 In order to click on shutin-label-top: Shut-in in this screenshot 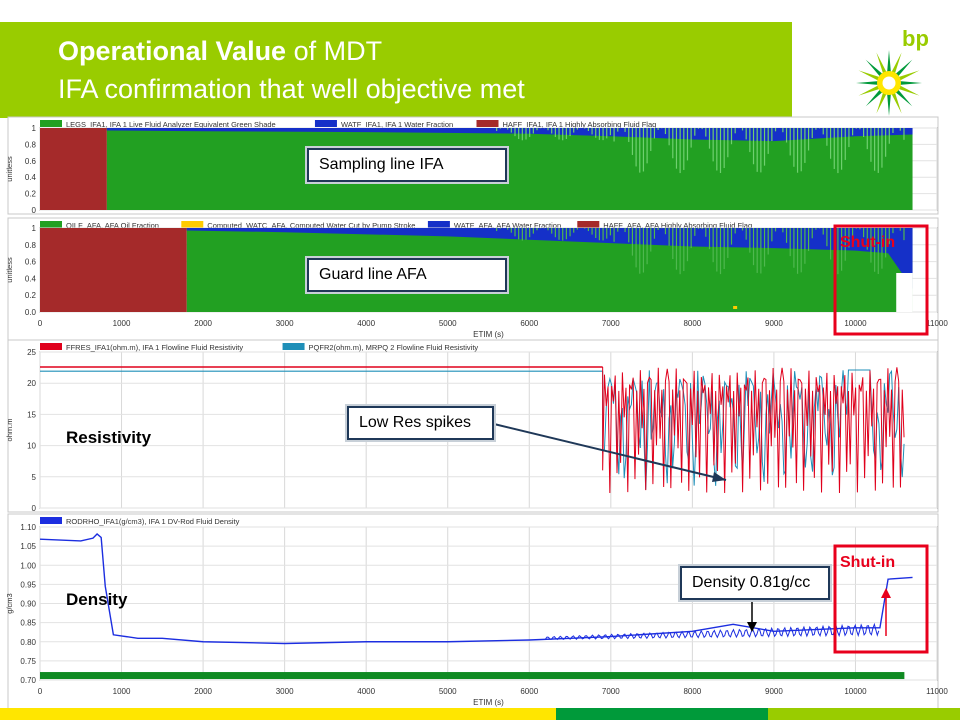, I will do `click(868, 242)`.